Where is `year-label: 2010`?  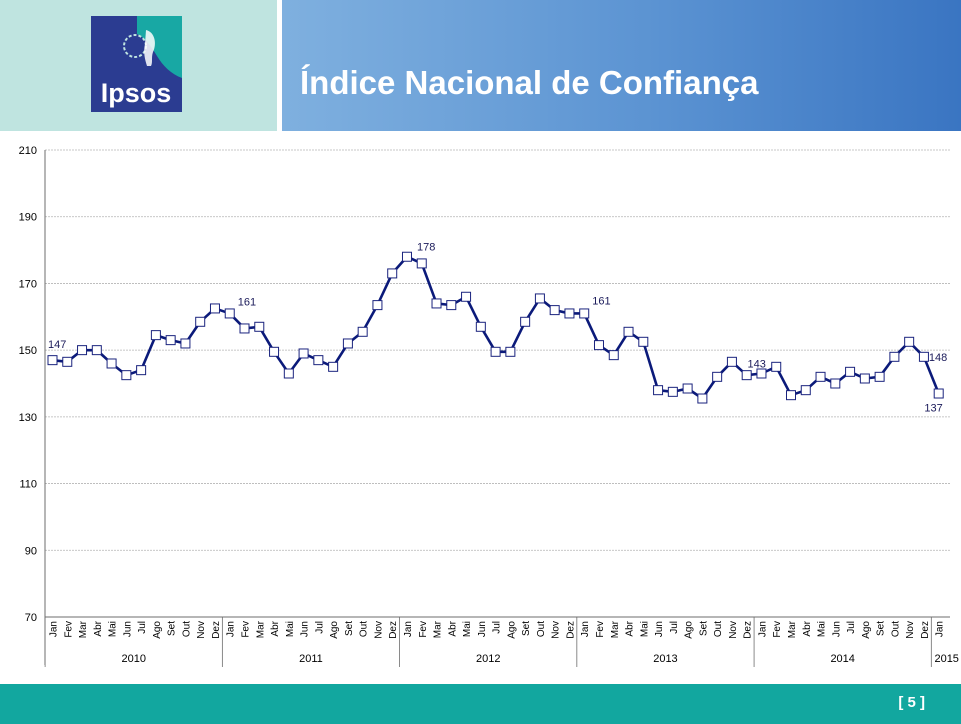
year-label: 2010 is located at coordinates (133, 659).